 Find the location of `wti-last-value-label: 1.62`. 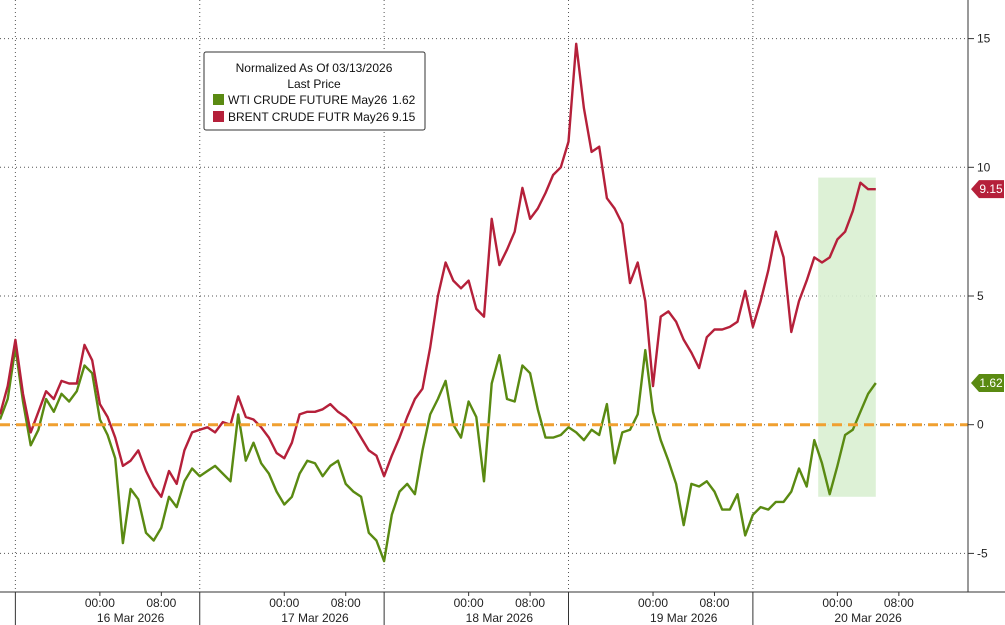

wti-last-value-label: 1.62 is located at coordinates (991, 383).